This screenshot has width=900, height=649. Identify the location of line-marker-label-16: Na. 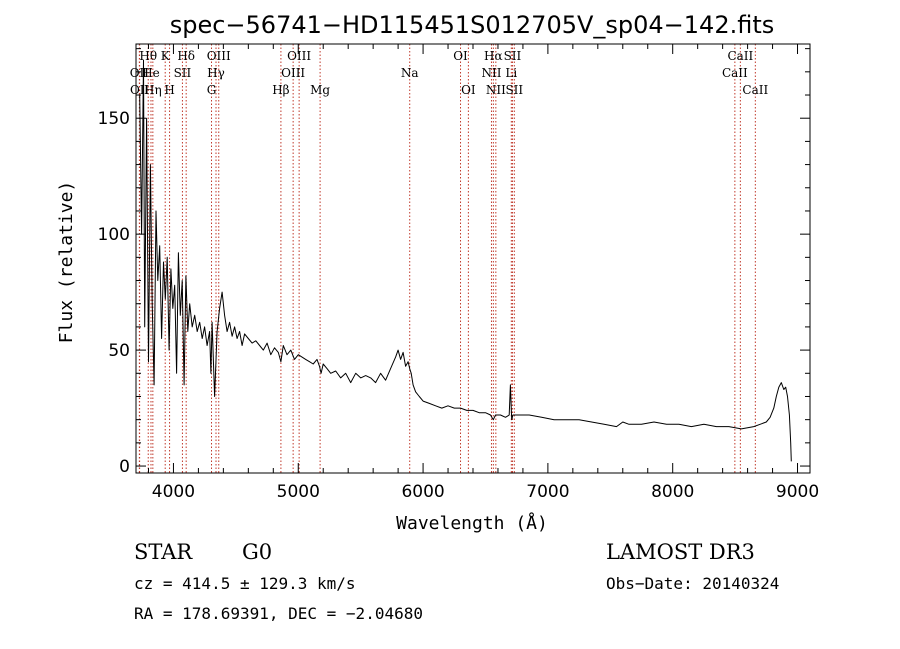
(410, 73).